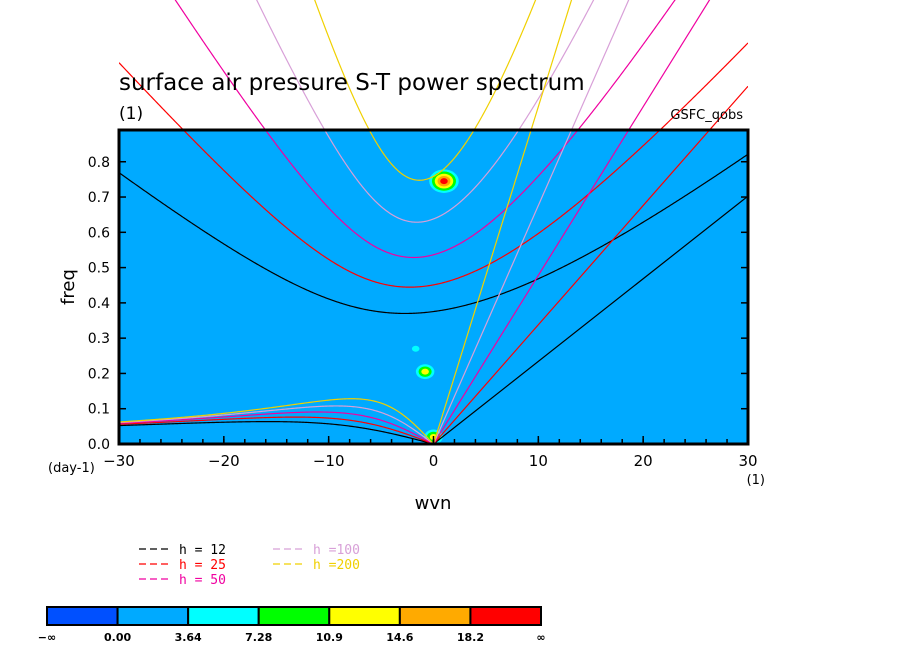 This screenshot has height=654, width=904. What do you see at coordinates (99, 269) in the screenshot?
I see `y-tick-label: 0.5` at bounding box center [99, 269].